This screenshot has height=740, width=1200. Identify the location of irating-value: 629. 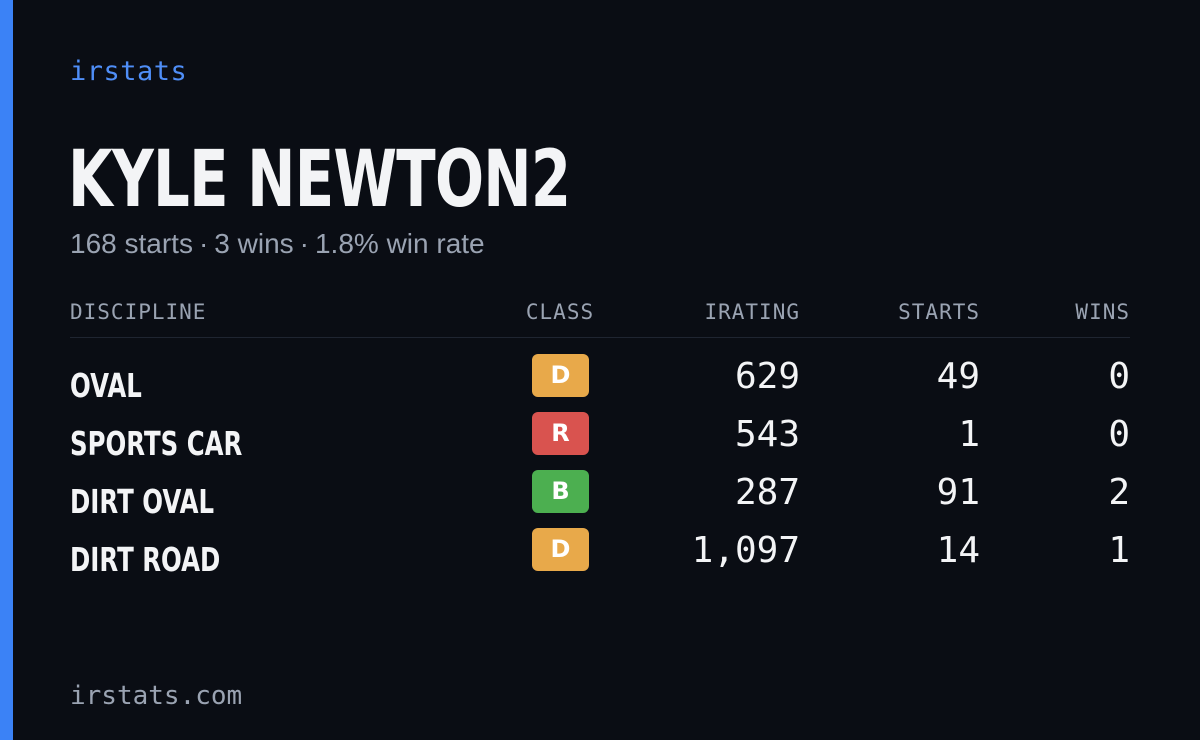
(767, 376).